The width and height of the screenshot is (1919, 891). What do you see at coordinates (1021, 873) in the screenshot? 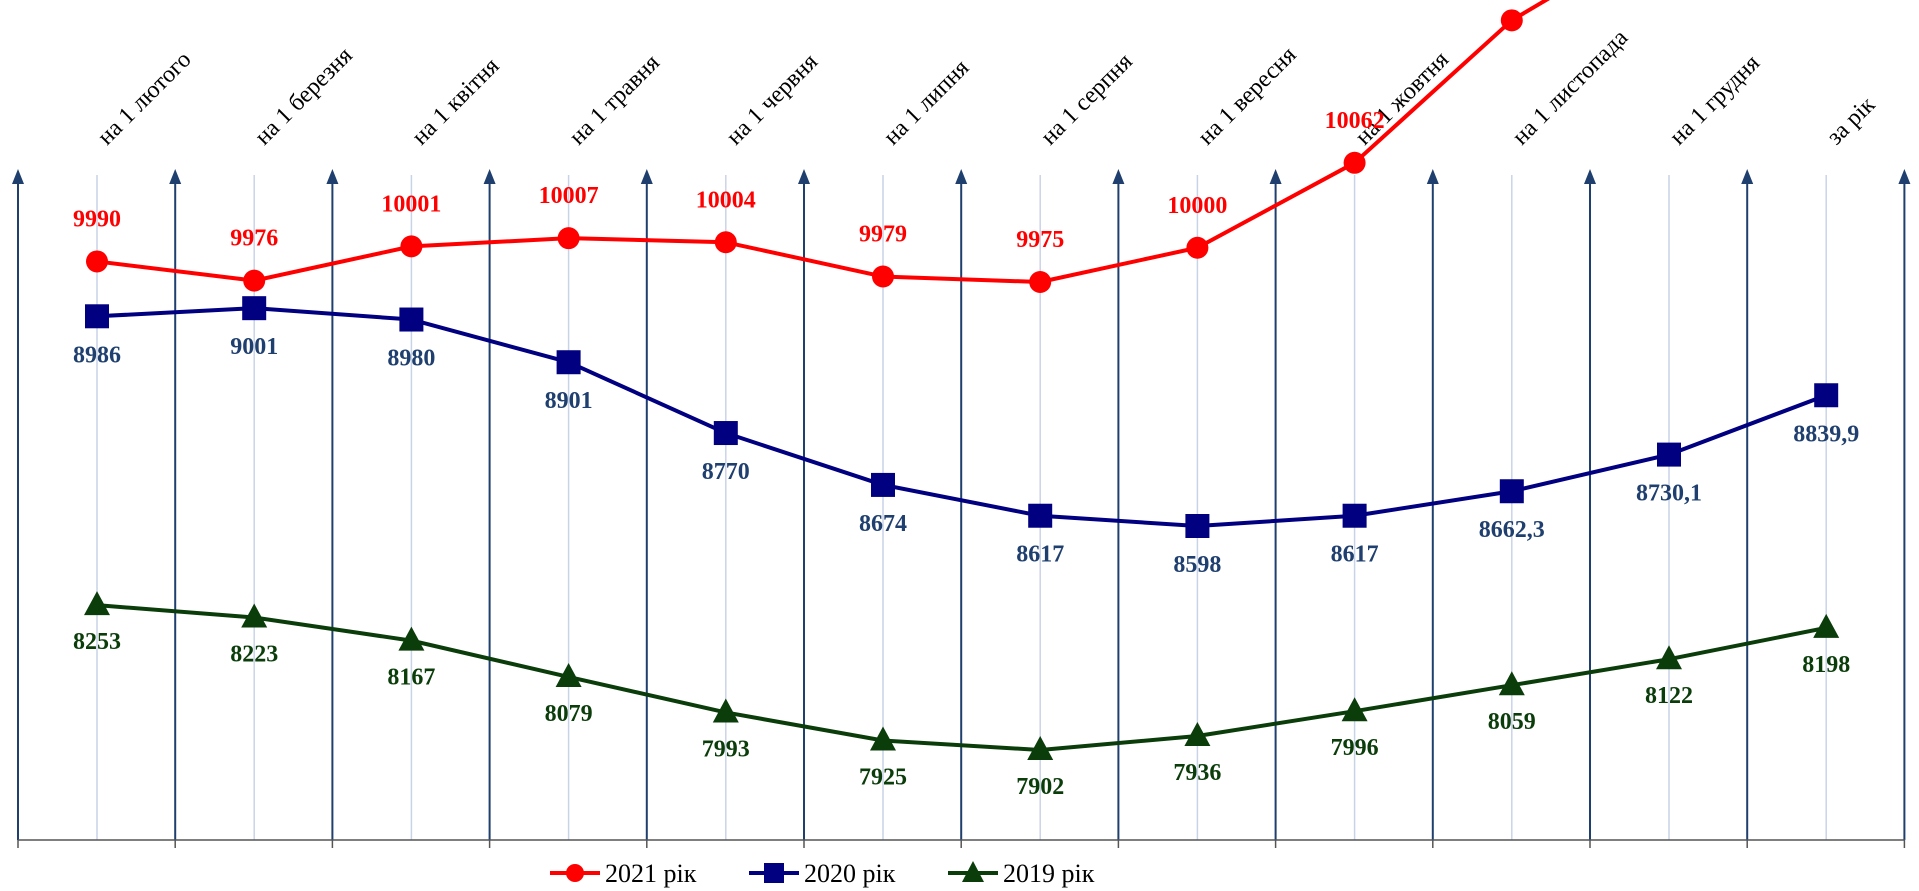
I see `legend-item: 2019 рік` at bounding box center [1021, 873].